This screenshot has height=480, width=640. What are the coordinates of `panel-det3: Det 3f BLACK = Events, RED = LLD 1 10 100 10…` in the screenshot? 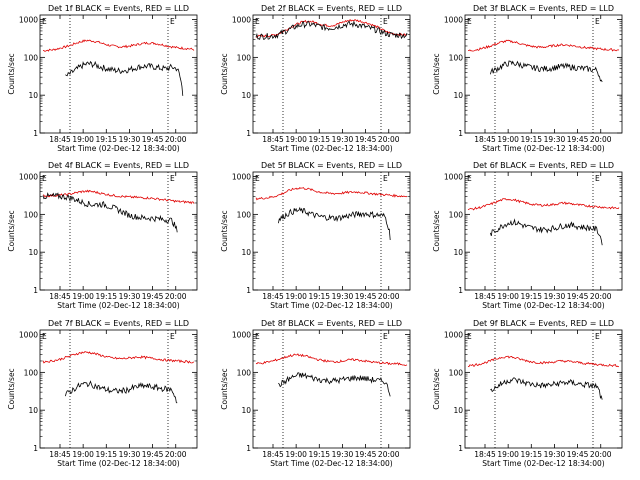 It's located at (527, 78).